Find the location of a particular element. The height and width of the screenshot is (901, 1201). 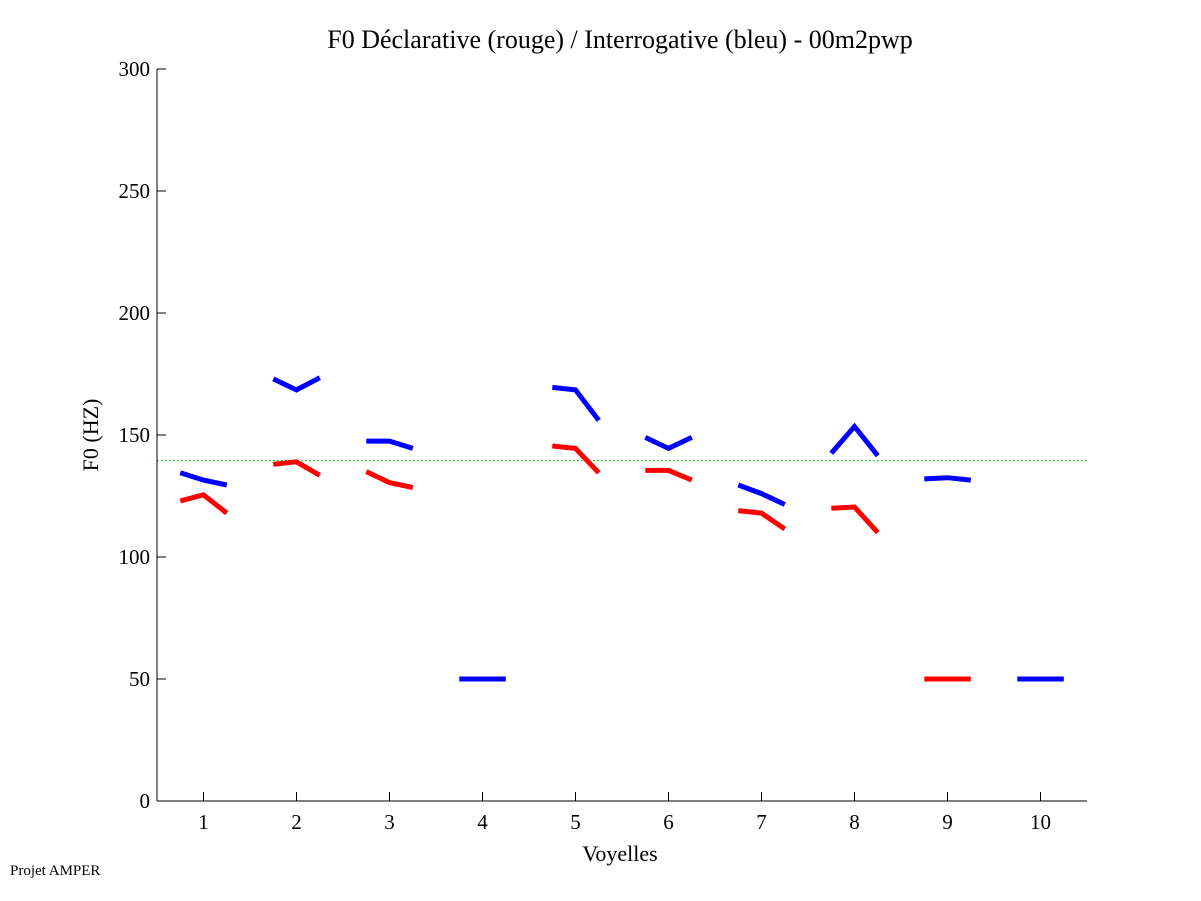

y-tick-label: 300 is located at coordinates (135, 69).